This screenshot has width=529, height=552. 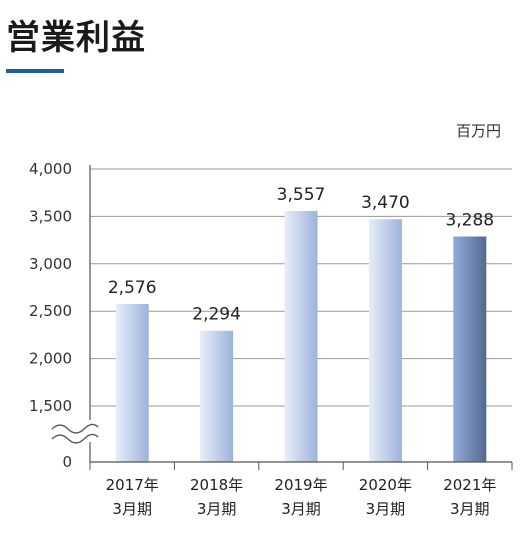 I want to click on x-category-label: 2019年, so click(x=300, y=485).